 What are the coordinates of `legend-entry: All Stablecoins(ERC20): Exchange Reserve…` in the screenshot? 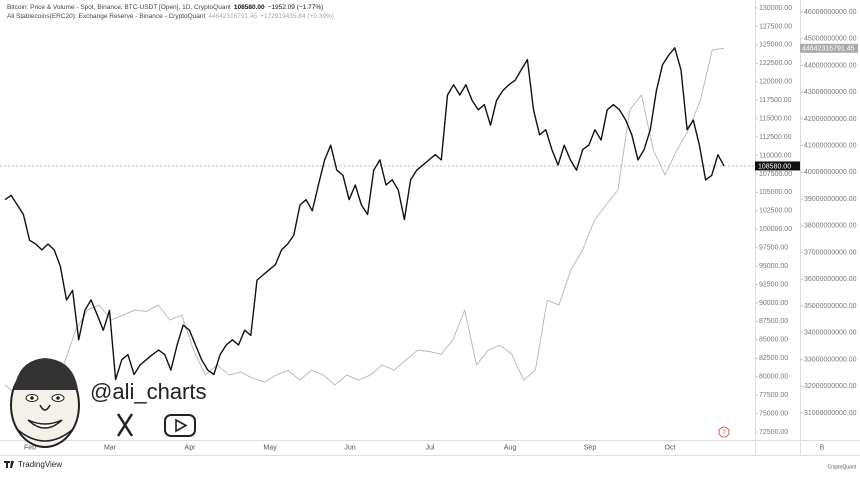 It's located at (170, 16).